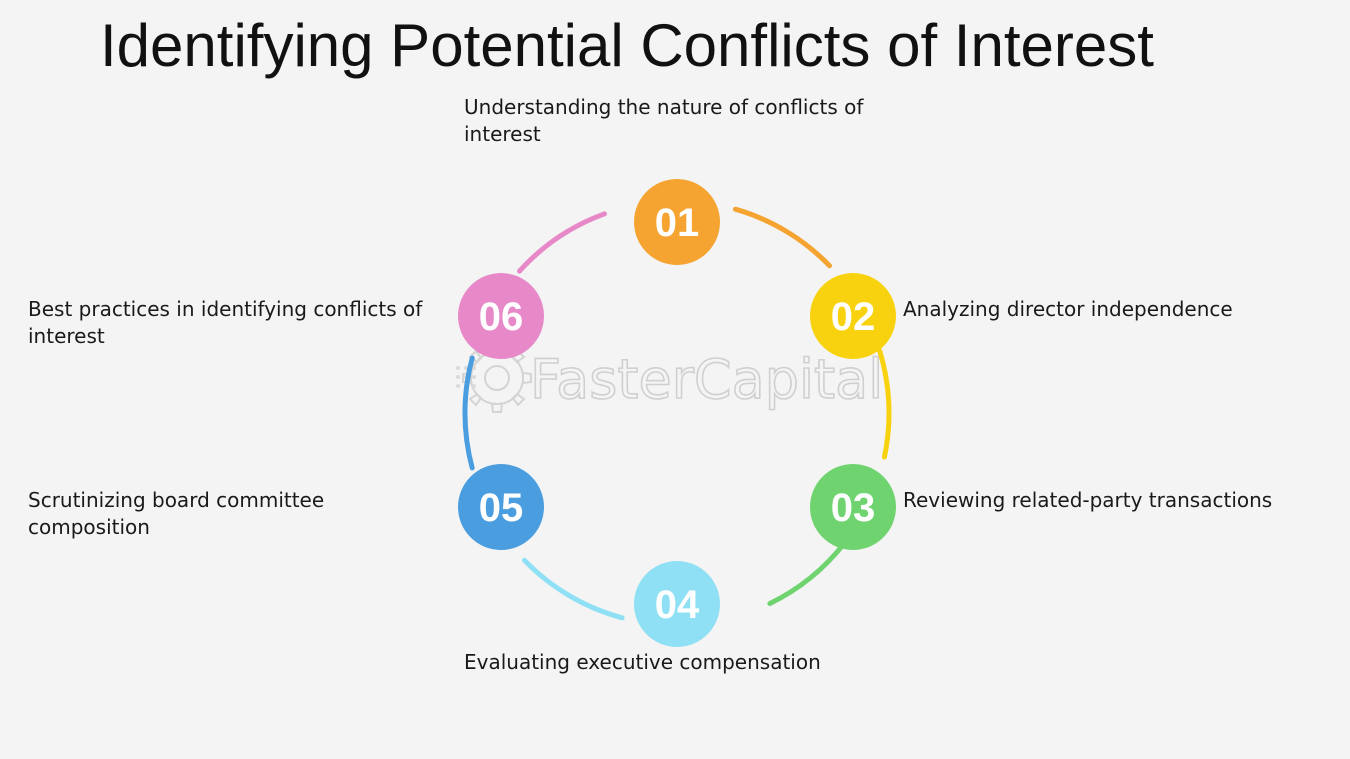  I want to click on step-label-02: Analyzing director independence, so click(1068, 309).